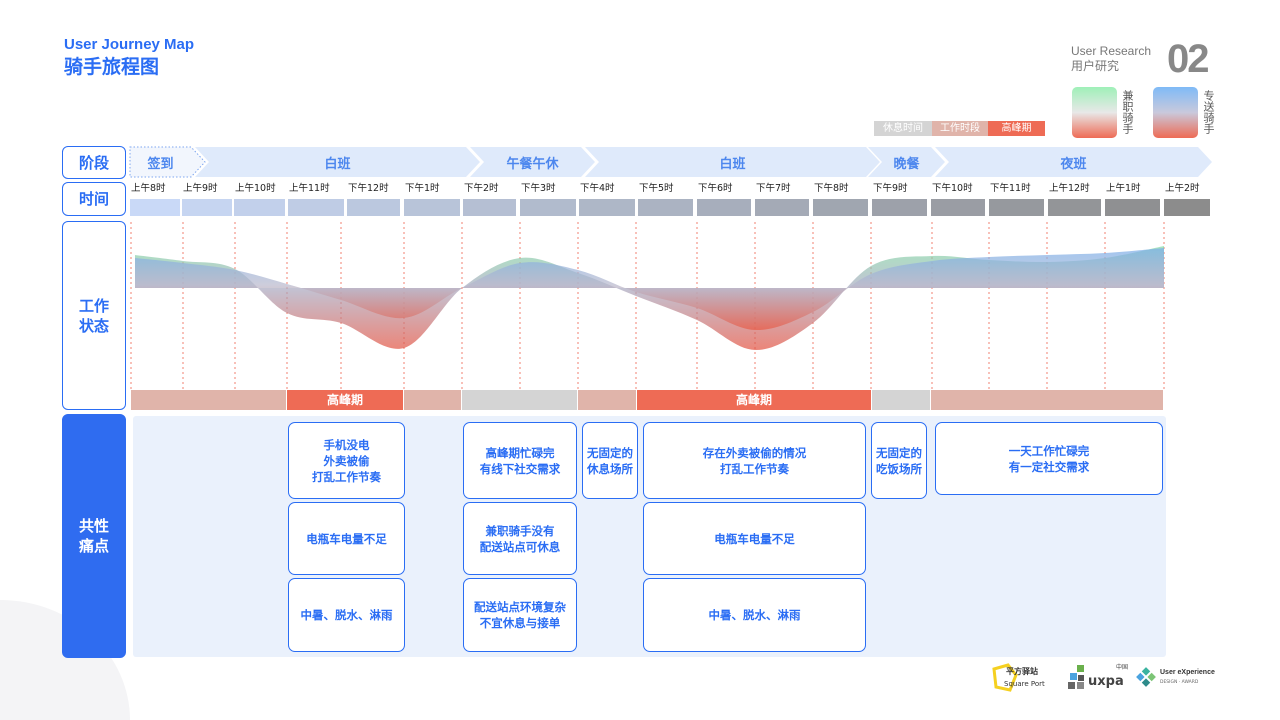 The width and height of the screenshot is (1280, 720). I want to click on legend-label-fulltime: 专送骑手, so click(1208, 112).